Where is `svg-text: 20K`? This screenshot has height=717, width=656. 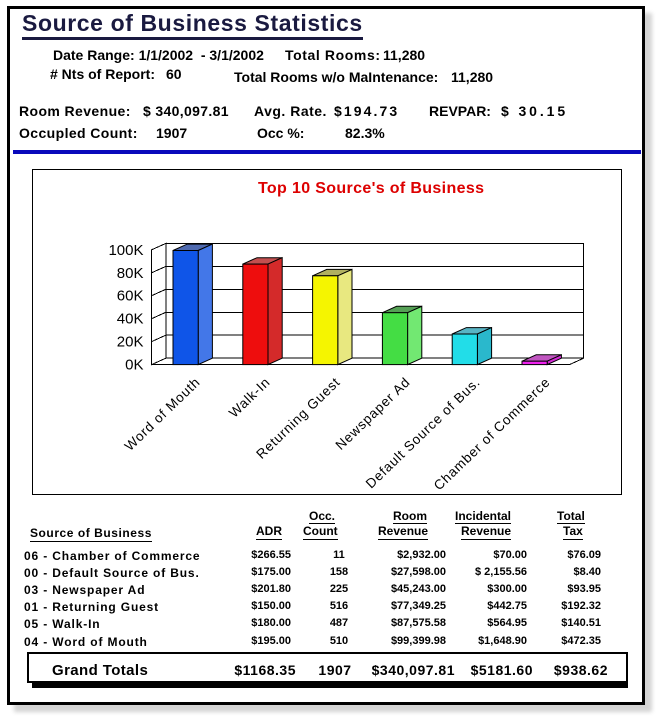 svg-text: 20K is located at coordinates (130, 342).